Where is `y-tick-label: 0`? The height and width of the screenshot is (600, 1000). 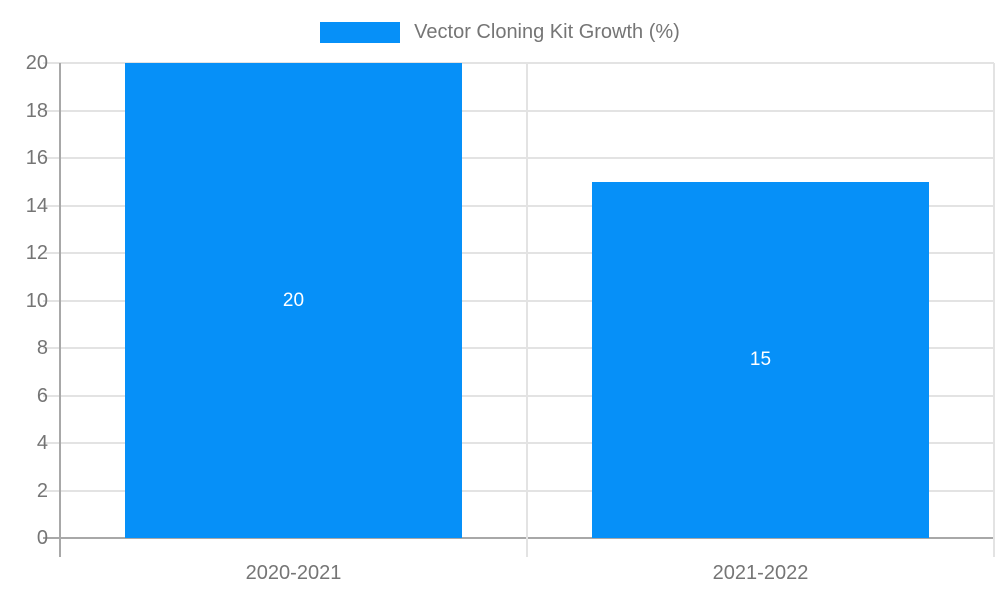 y-tick-label: 0 is located at coordinates (42, 538).